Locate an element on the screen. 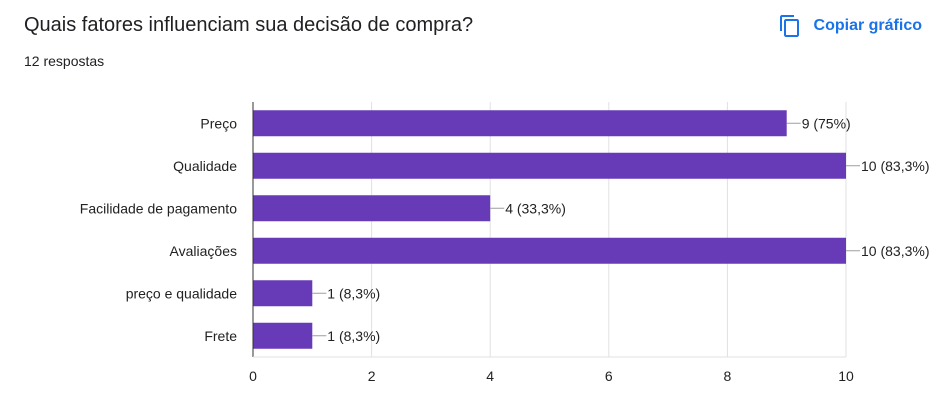  category-label: Qualidade is located at coordinates (205, 166).